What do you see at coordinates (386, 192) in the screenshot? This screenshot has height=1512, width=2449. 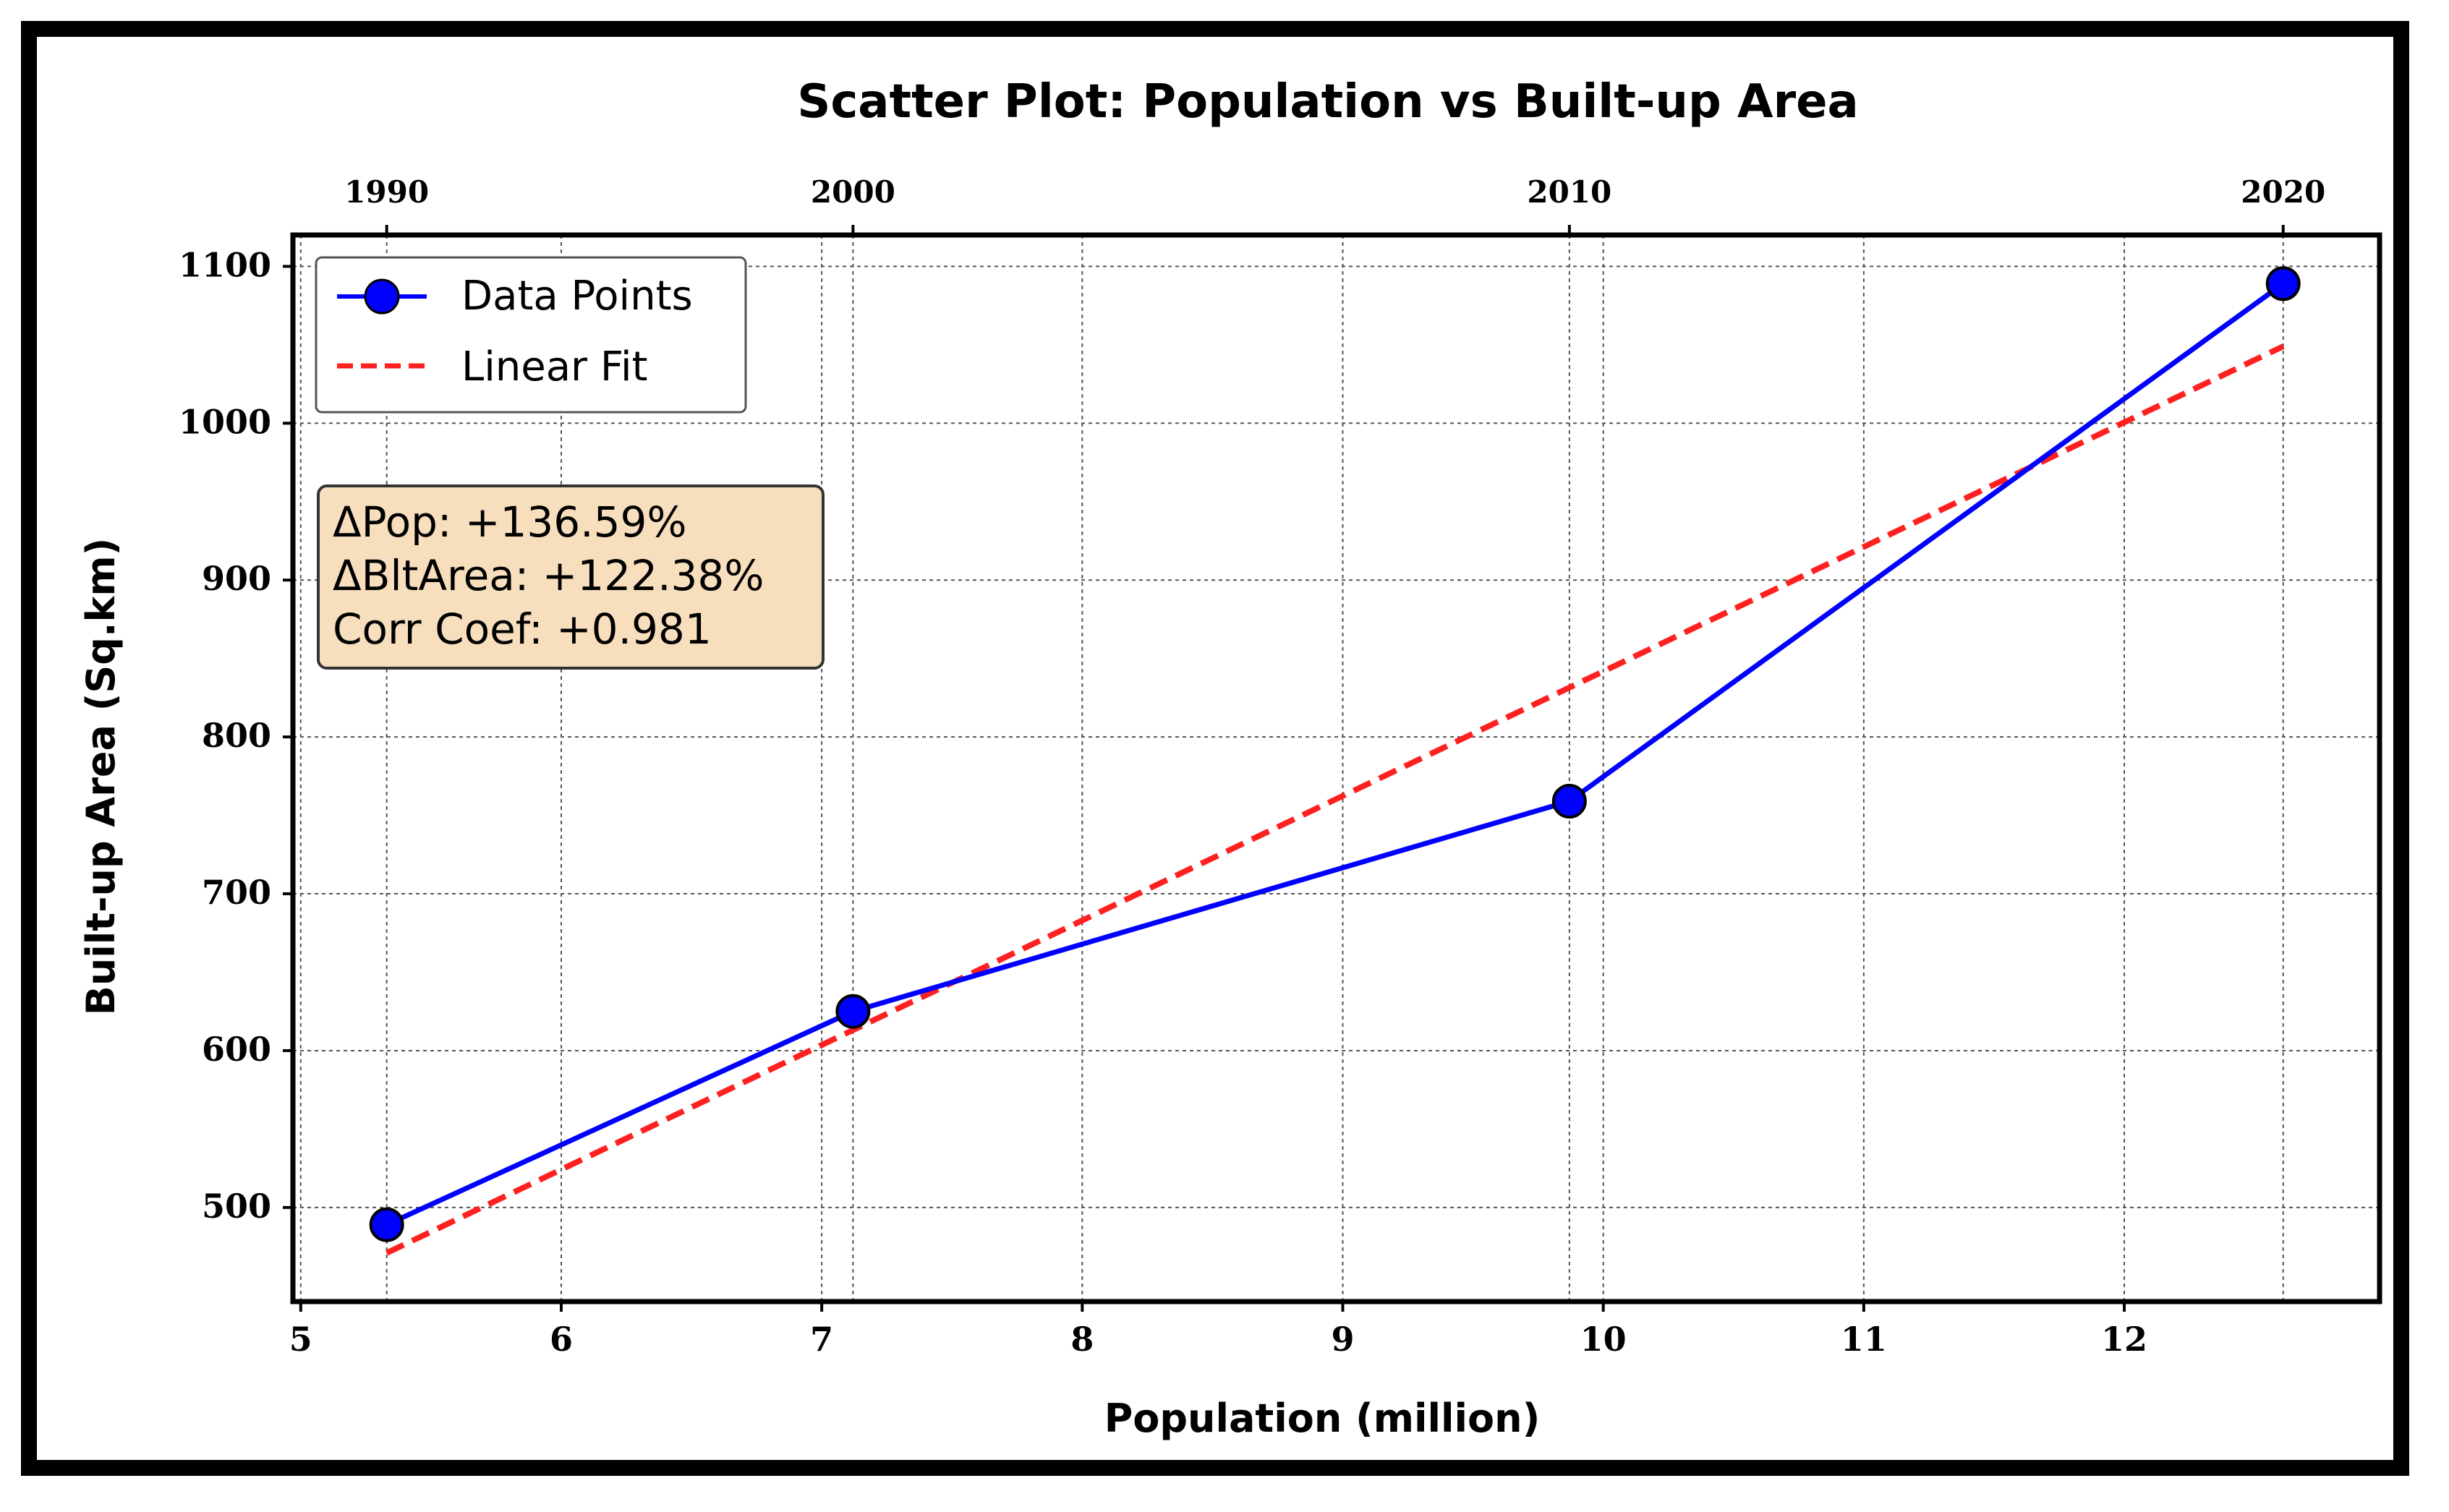 I see `top-tick-label: 1990` at bounding box center [386, 192].